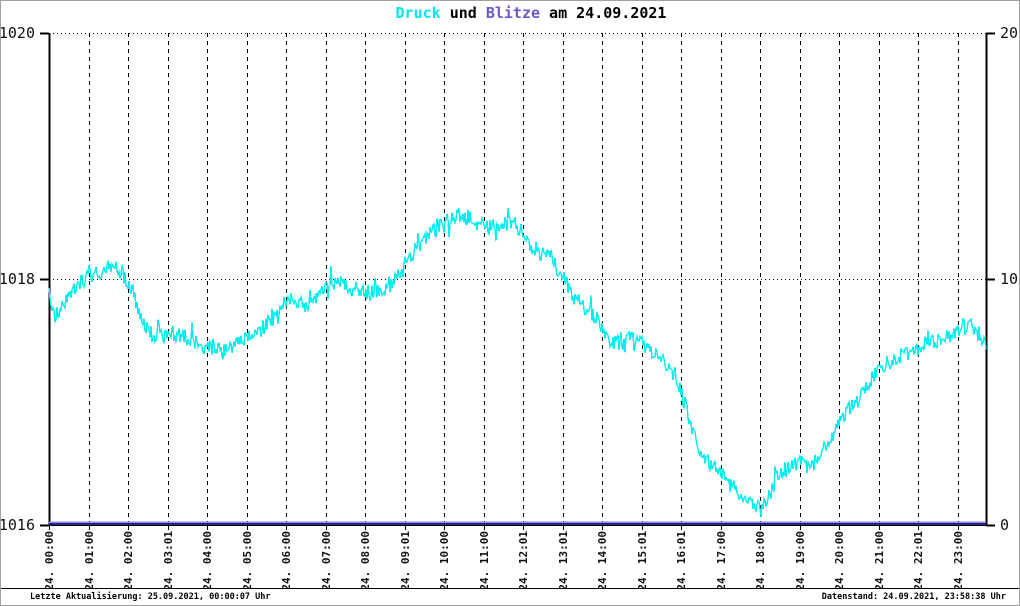 This screenshot has height=606, width=1020. I want to click on x-axis-time-label: 24. 23:00, so click(958, 560).